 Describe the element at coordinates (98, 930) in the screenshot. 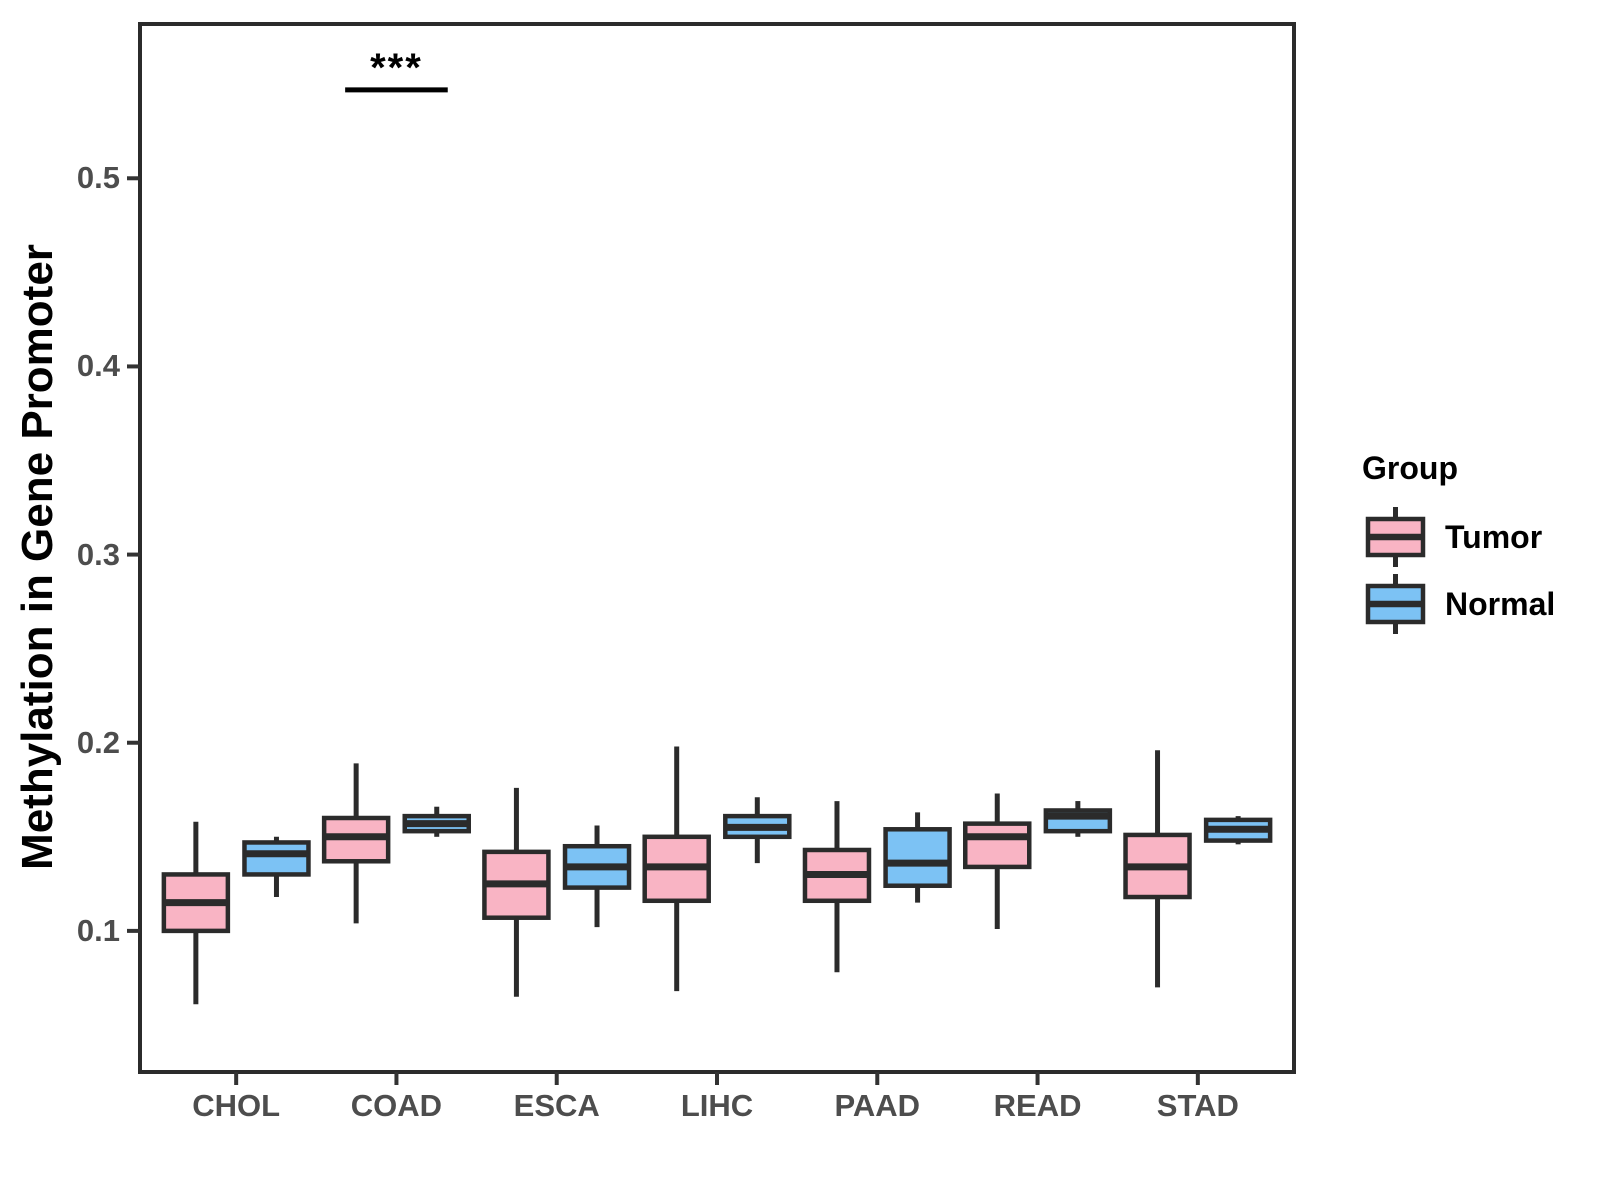

I see `y-tick-label: 0.1` at that location.